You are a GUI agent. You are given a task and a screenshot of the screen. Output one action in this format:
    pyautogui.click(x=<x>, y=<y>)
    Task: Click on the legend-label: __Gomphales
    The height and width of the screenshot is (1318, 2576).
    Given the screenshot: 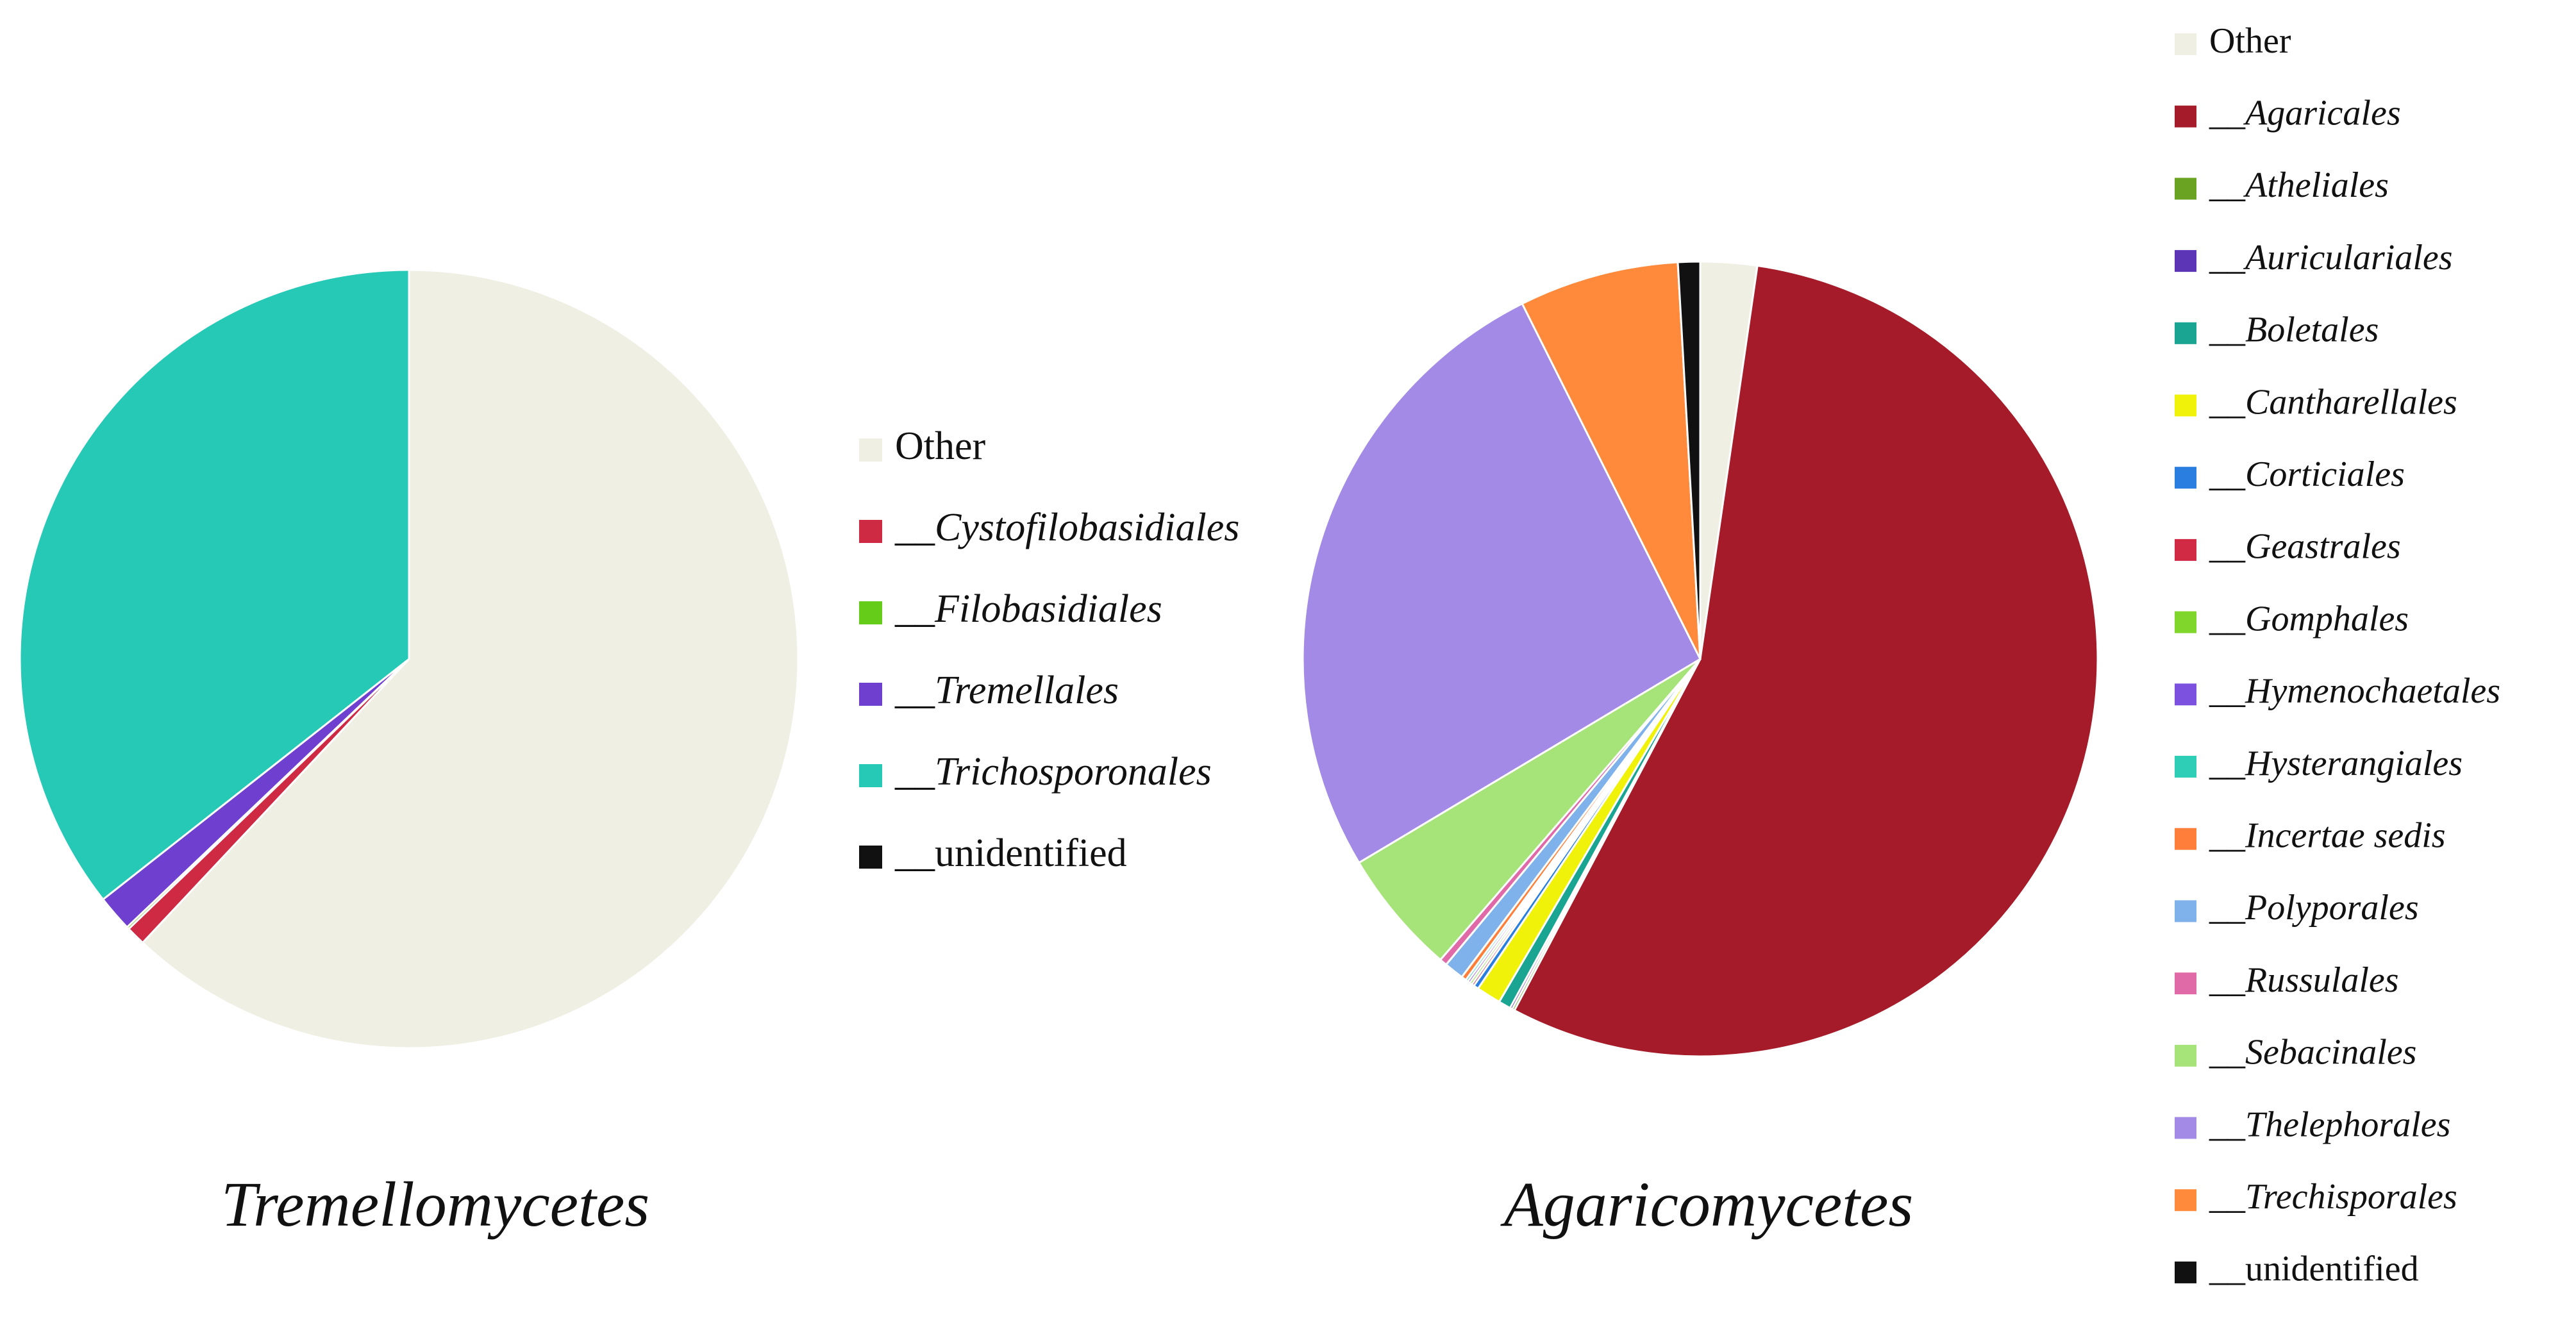 What is the action you would take?
    pyautogui.click(x=2309, y=619)
    